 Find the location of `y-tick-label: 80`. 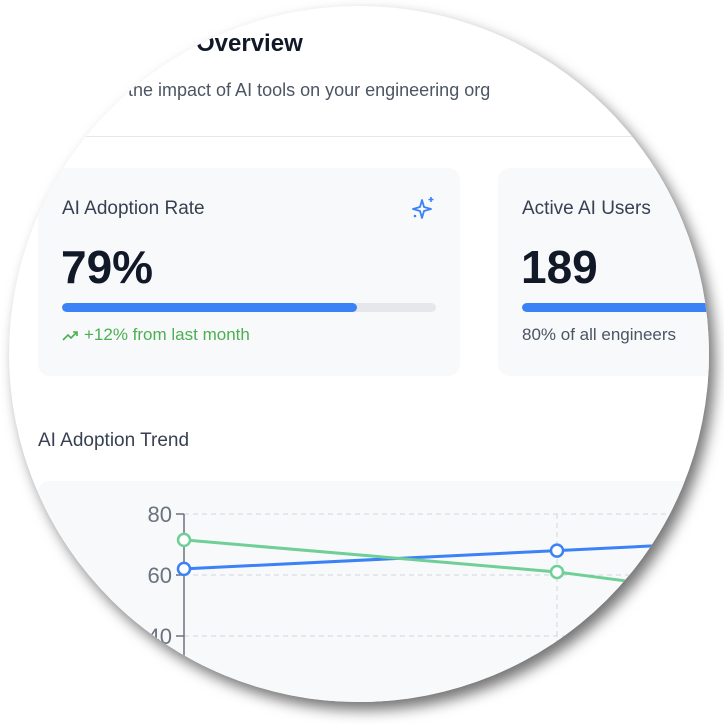

y-tick-label: 80 is located at coordinates (160, 514).